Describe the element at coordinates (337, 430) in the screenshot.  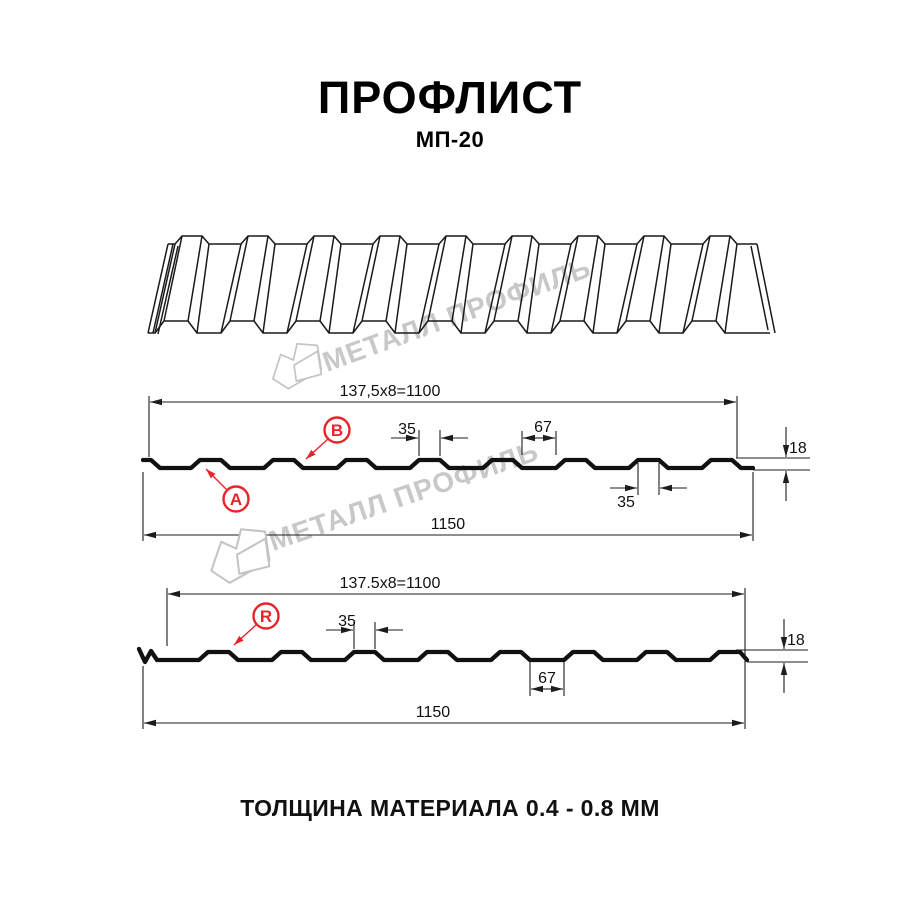
I see `callout-b-letter: B` at that location.